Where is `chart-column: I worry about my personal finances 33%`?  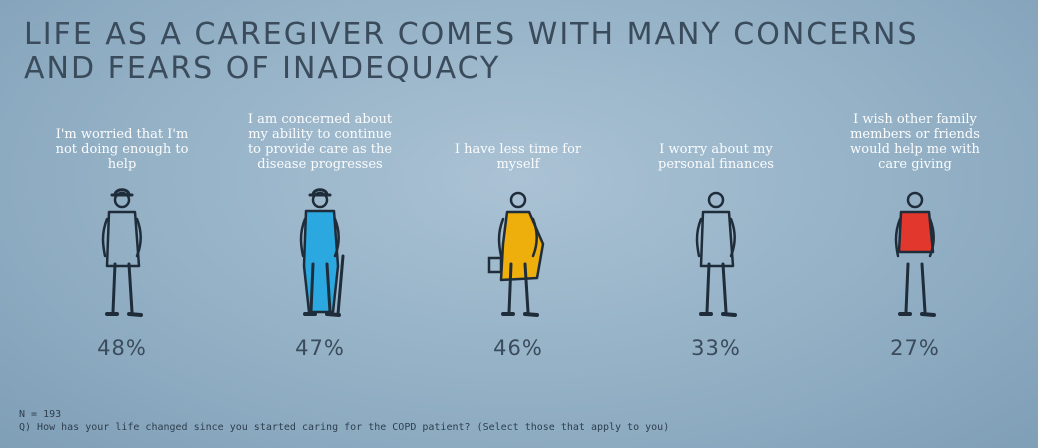
chart-column: I worry about my personal finances 33% is located at coordinates (716, 226).